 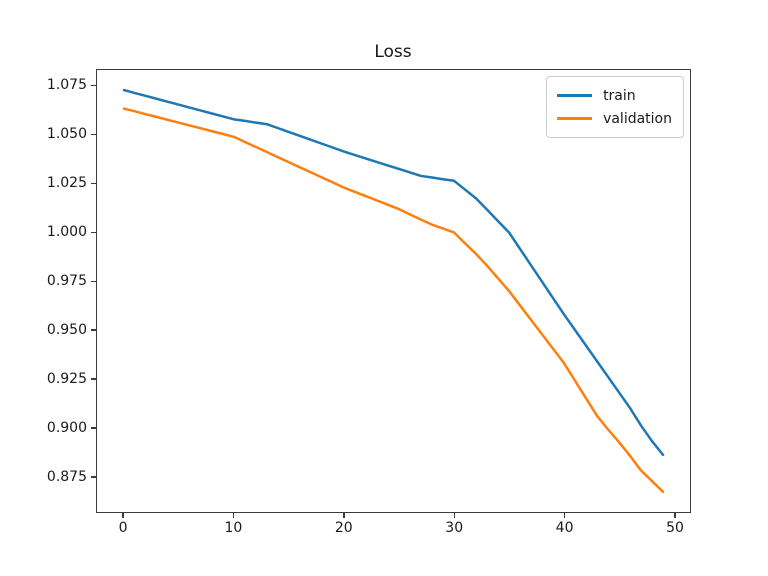 I want to click on legend-item-validation: validation, so click(x=614, y=118).